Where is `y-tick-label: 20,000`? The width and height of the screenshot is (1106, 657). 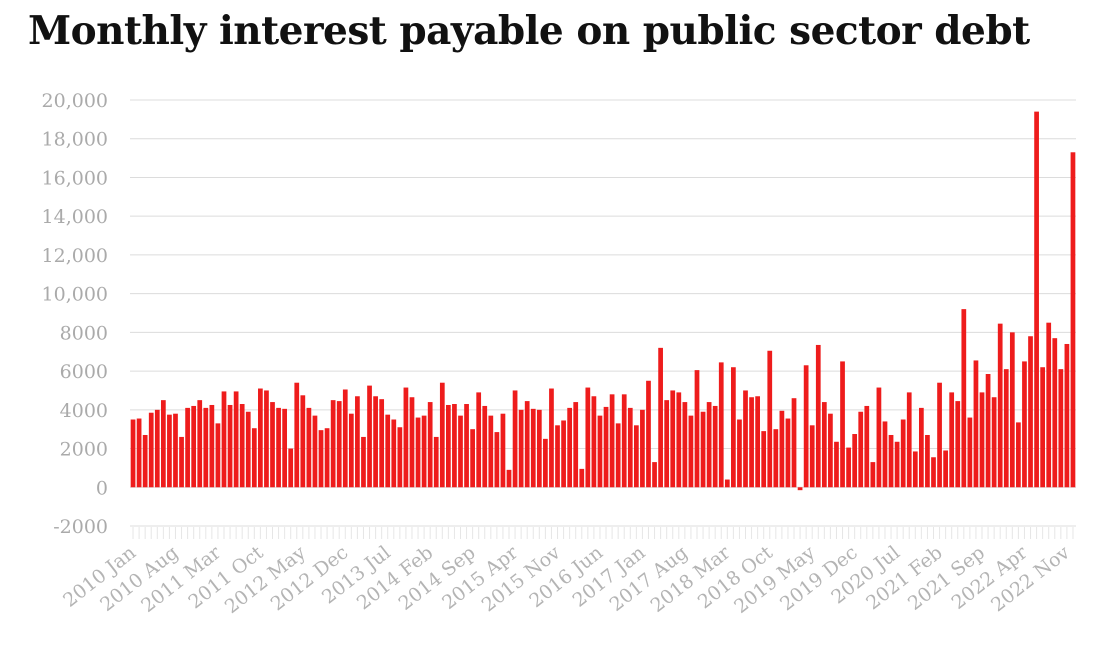 y-tick-label: 20,000 is located at coordinates (75, 101).